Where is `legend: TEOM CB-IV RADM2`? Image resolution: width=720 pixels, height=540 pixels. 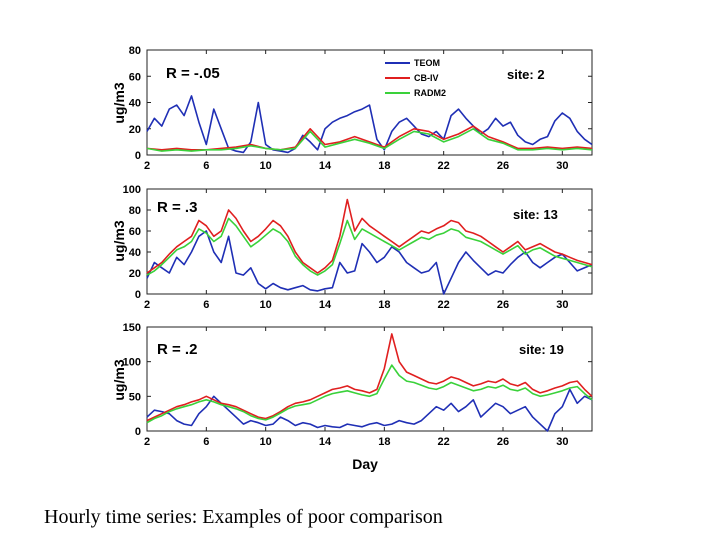
legend: TEOM CB-IV RADM2 is located at coordinates (415, 78).